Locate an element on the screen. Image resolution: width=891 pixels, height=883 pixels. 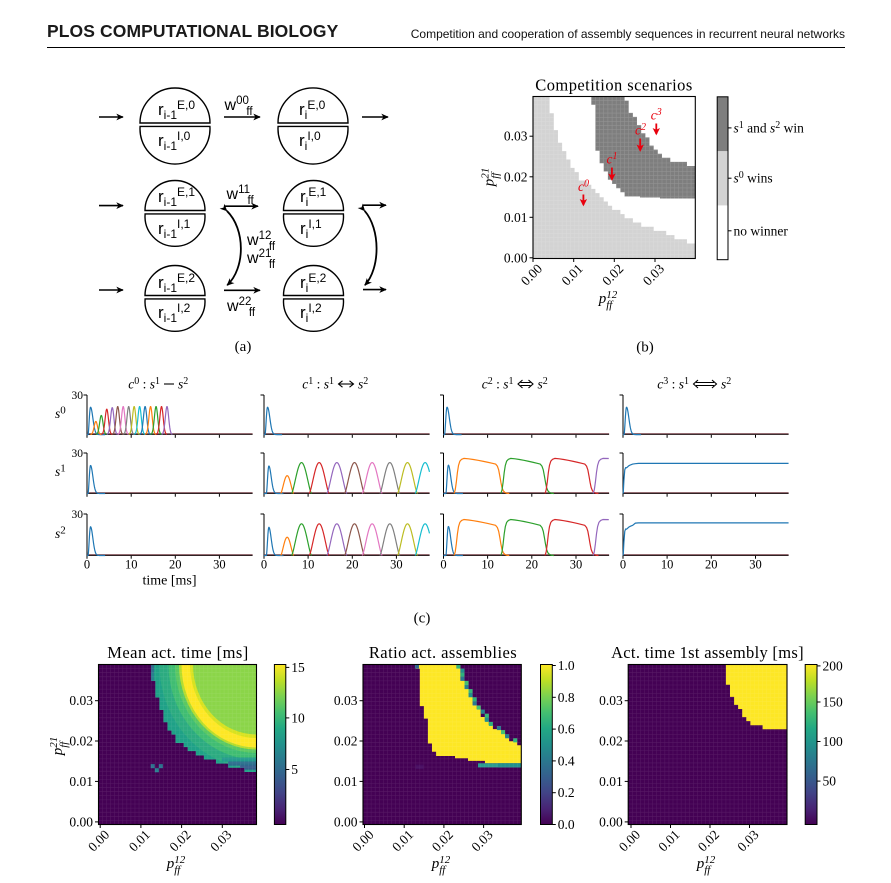
svg-text: ri-1I,1 is located at coordinates (174, 229).